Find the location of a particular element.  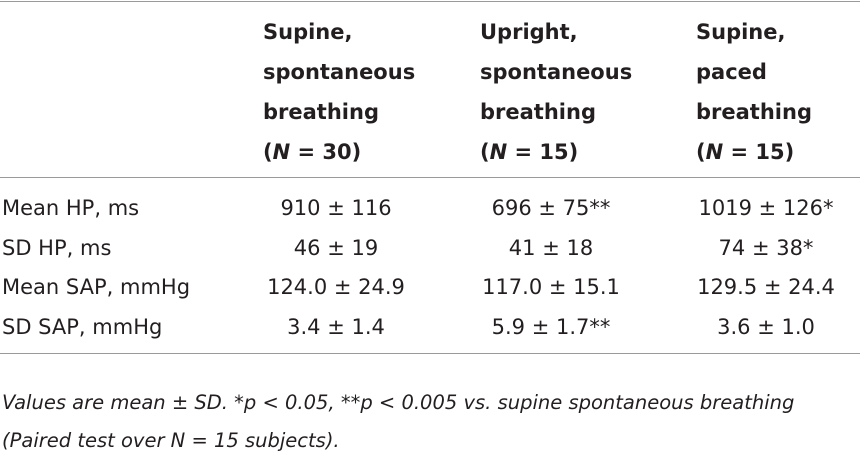

column-header-line: paced is located at coordinates (731, 72).